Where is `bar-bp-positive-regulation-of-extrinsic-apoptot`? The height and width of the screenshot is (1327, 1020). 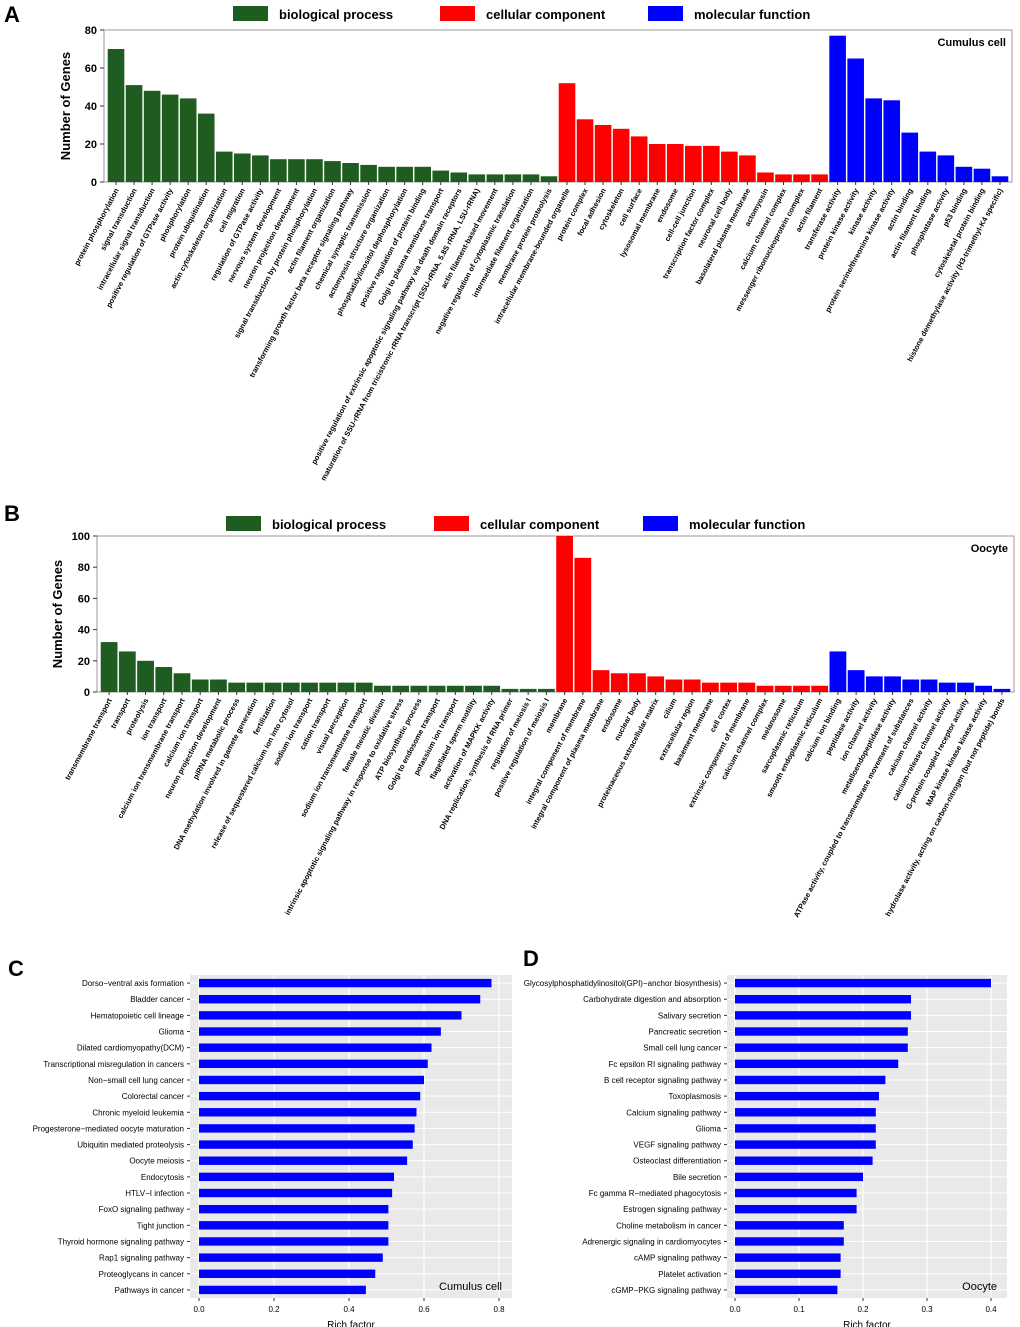 bar-bp-positive-regulation-of-extrinsic-apoptot is located at coordinates (459, 177).